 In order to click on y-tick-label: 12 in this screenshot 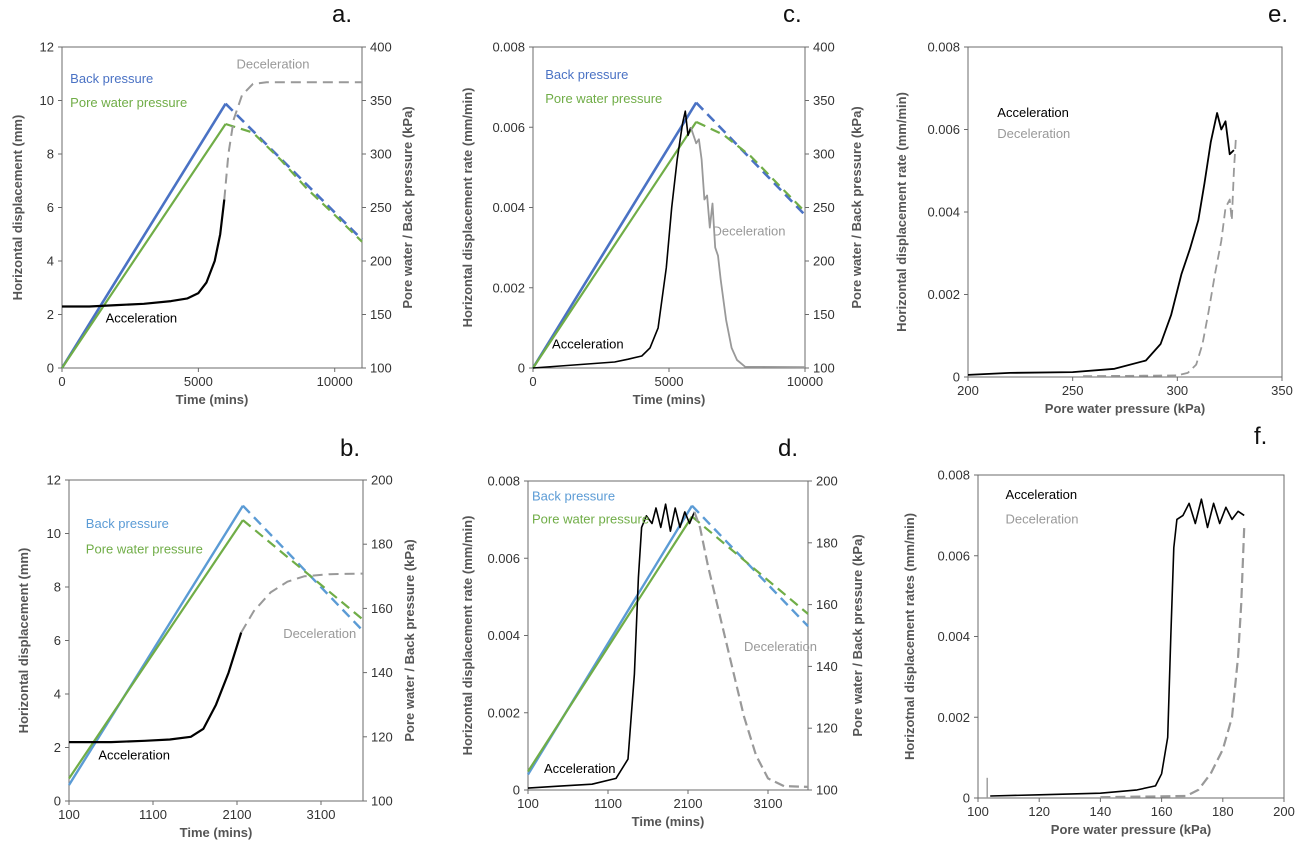, I will do `click(47, 47)`.